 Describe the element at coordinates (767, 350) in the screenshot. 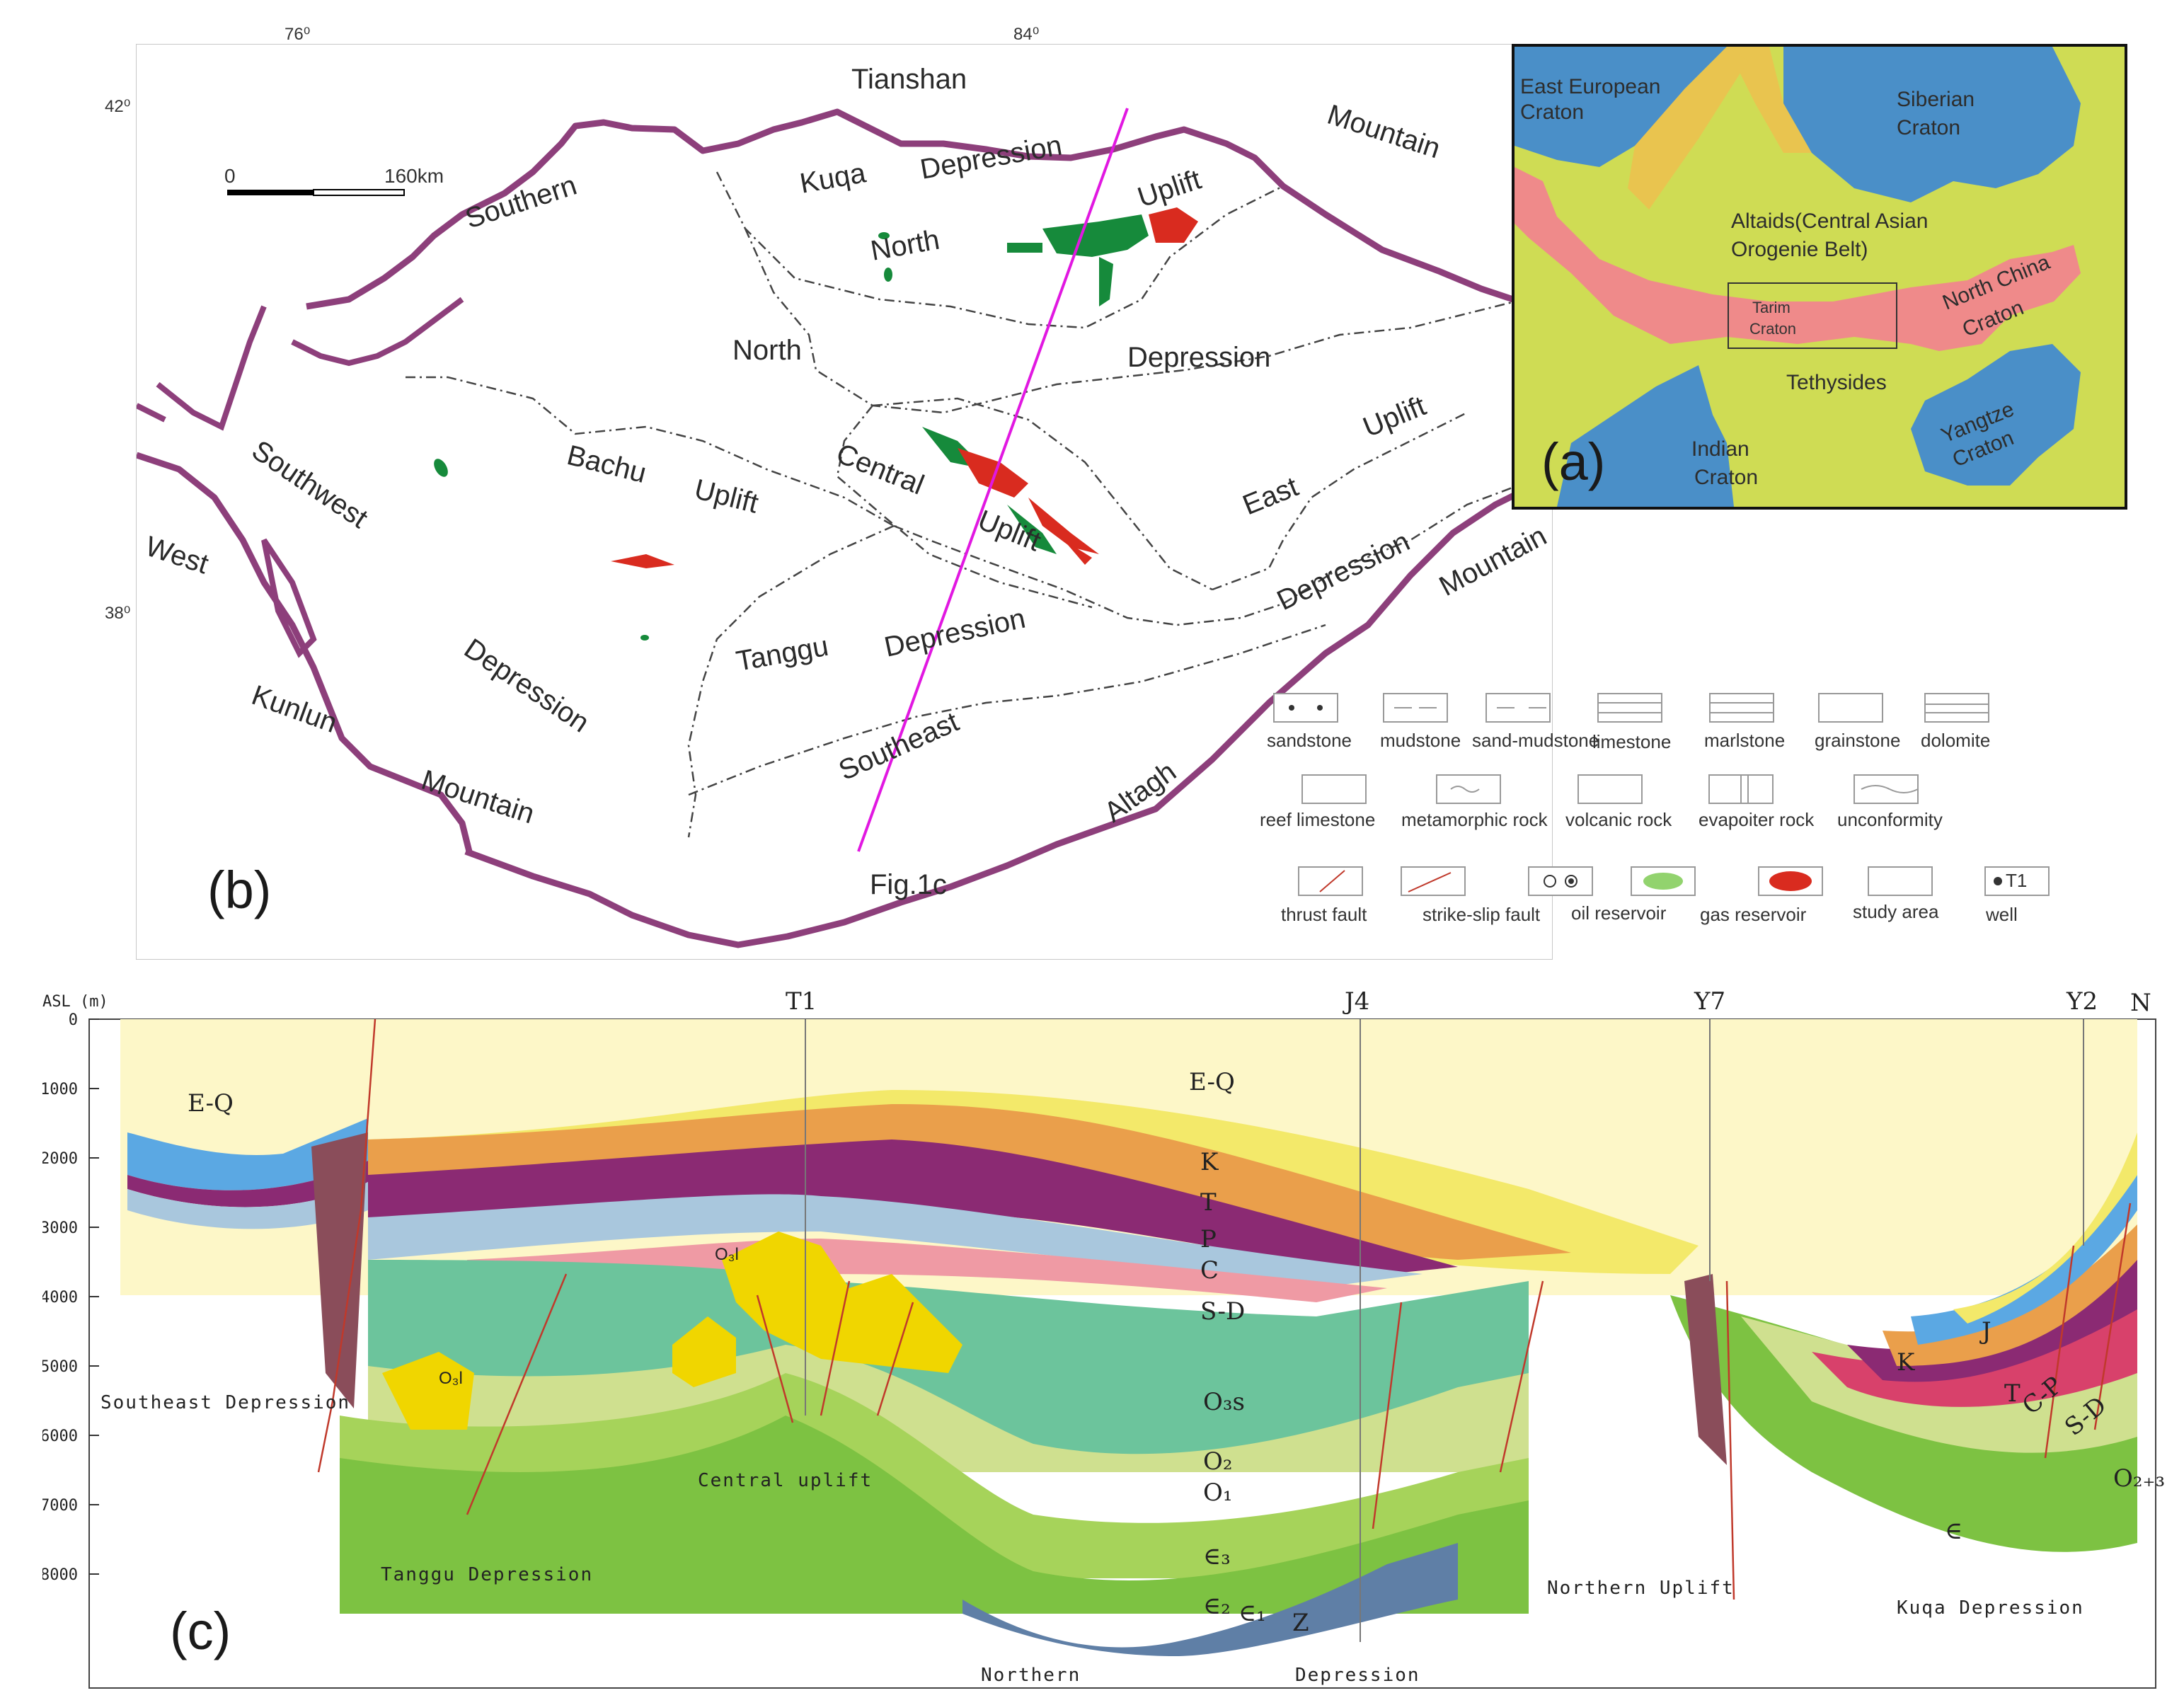

I see `label-north-dep: North` at that location.